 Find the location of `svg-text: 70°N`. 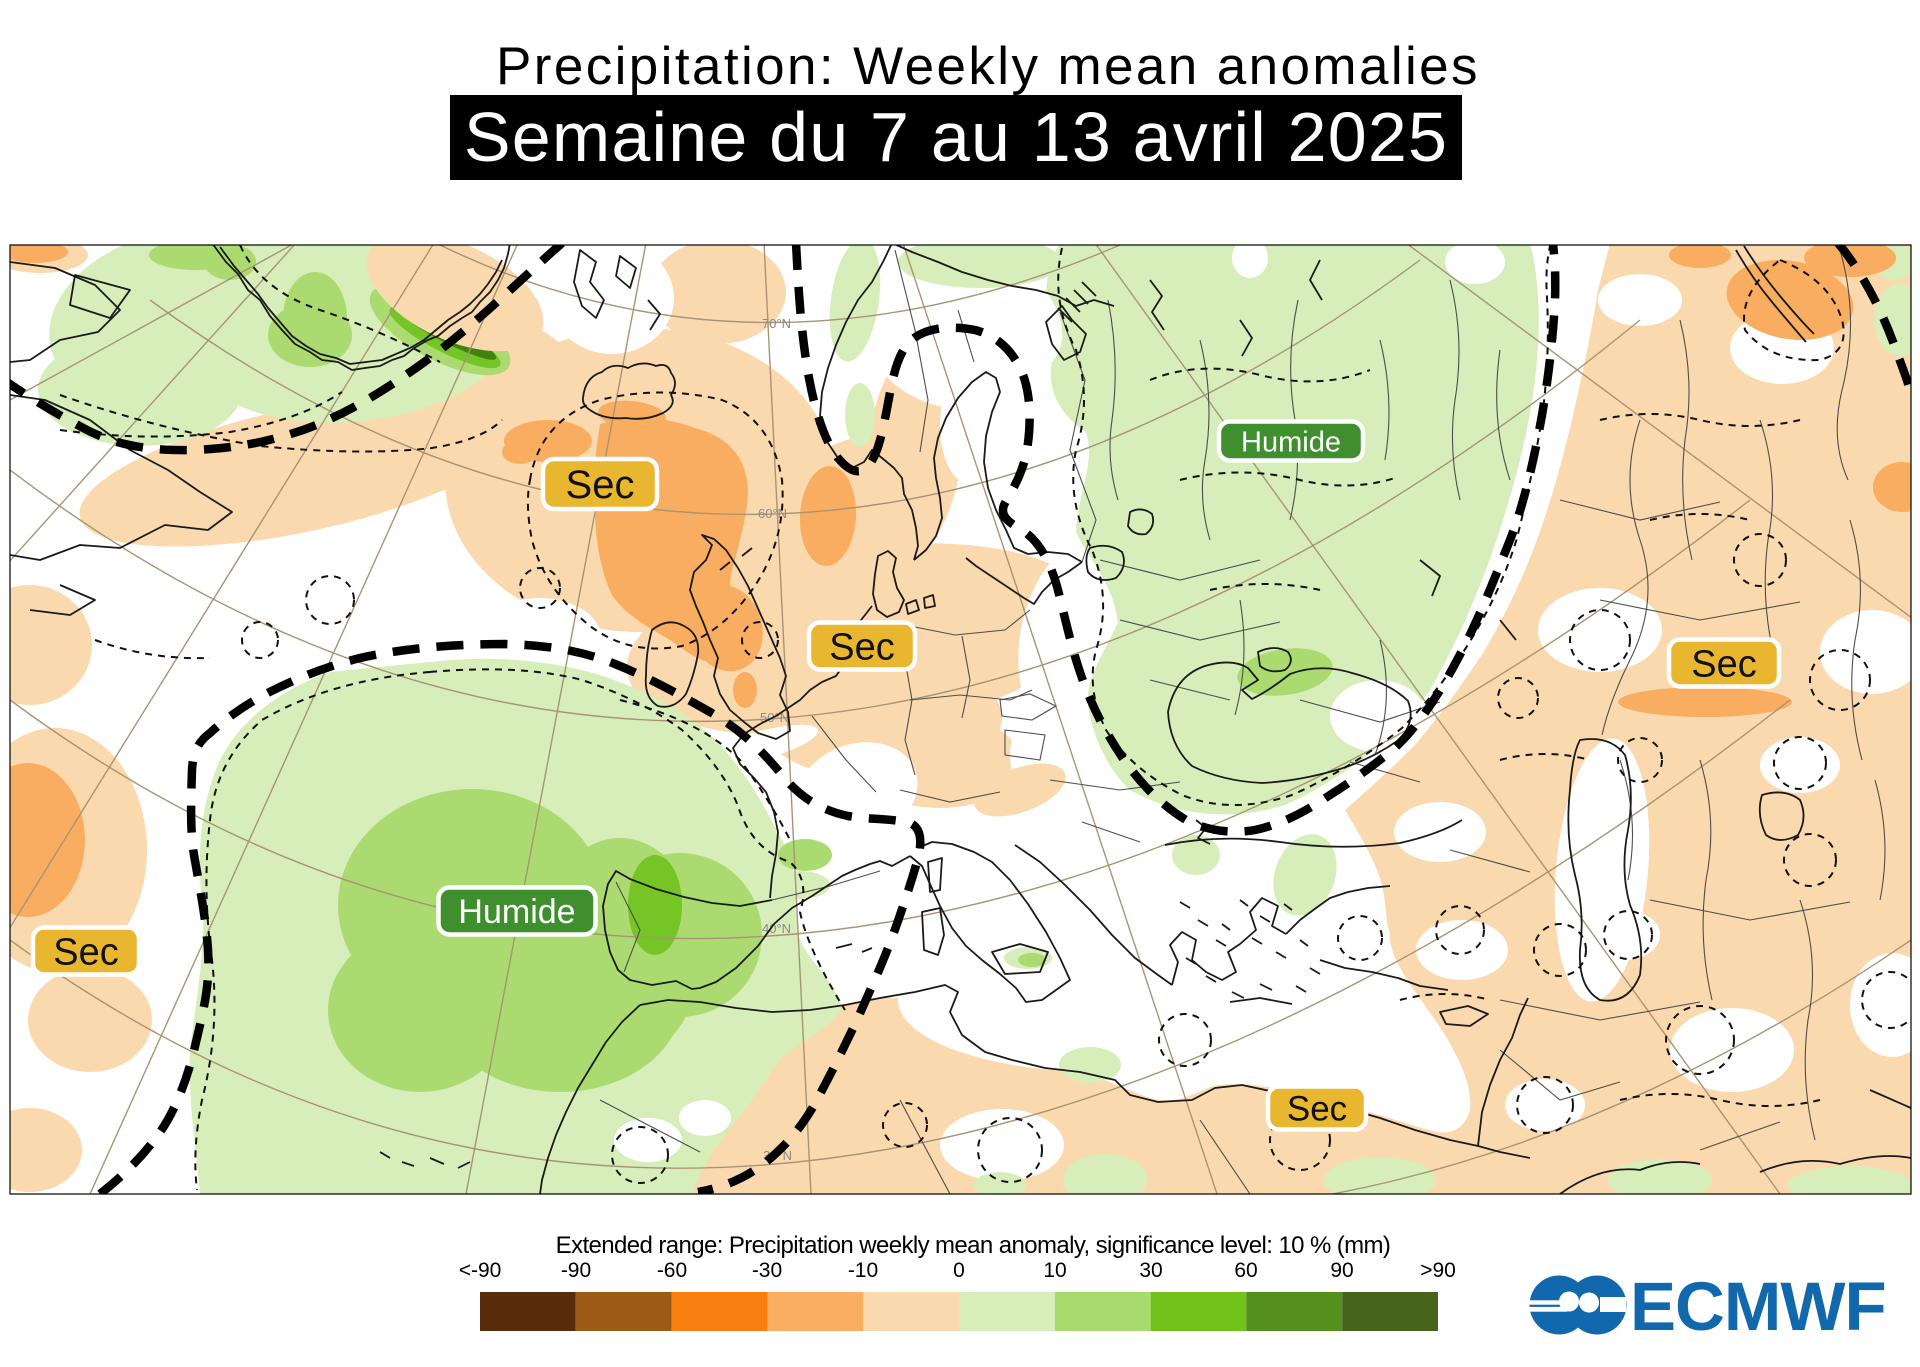

svg-text: 70°N is located at coordinates (776, 323).